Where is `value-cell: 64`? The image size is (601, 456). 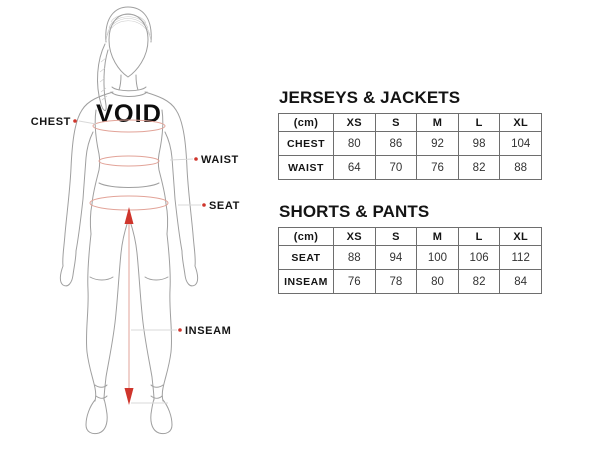 value-cell: 64 is located at coordinates (354, 167).